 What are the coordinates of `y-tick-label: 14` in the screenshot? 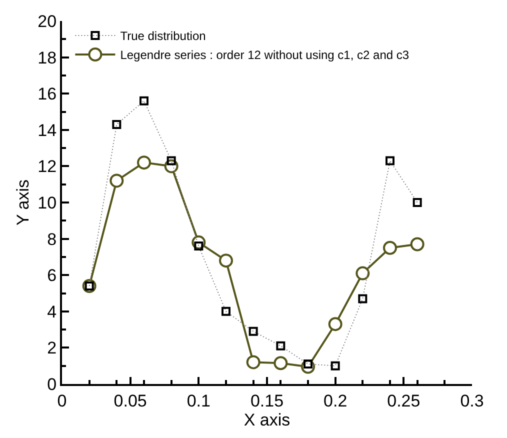 It's located at (47, 130).